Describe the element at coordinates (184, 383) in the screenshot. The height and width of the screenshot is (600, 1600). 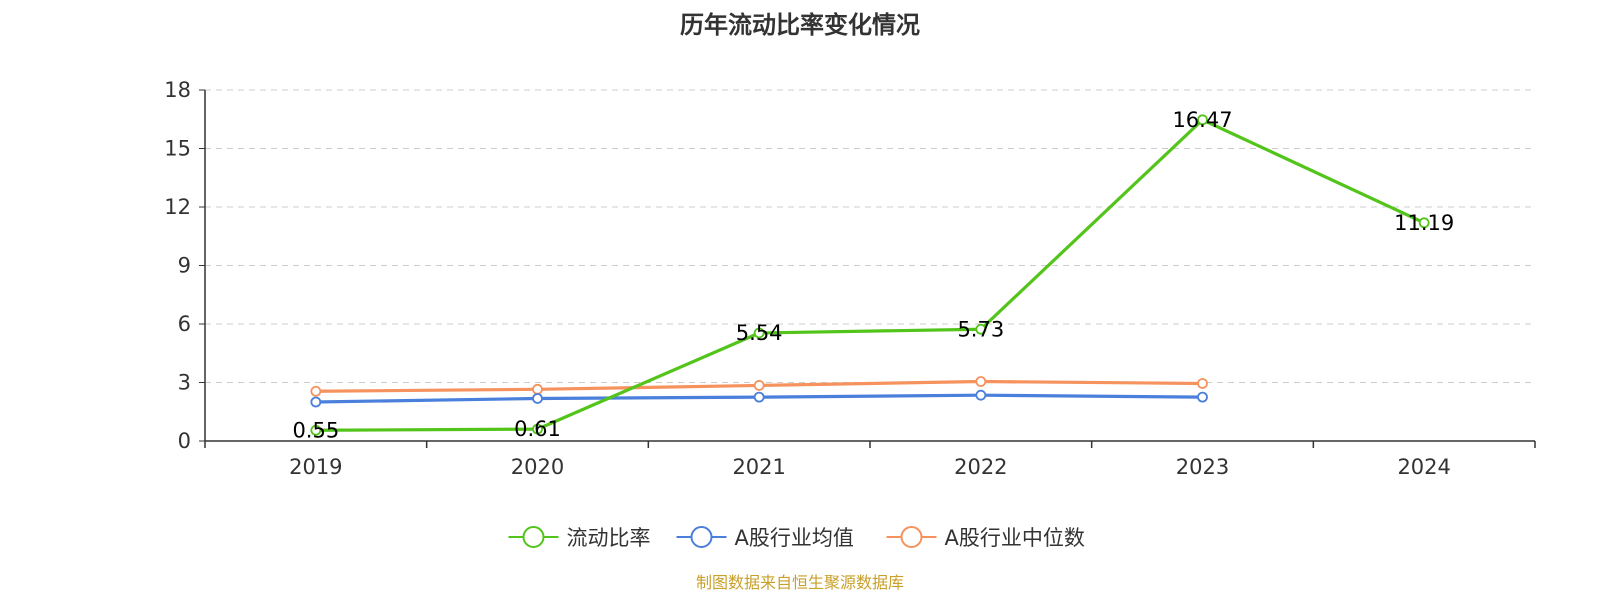
I see `y-tick-label: 3` at that location.